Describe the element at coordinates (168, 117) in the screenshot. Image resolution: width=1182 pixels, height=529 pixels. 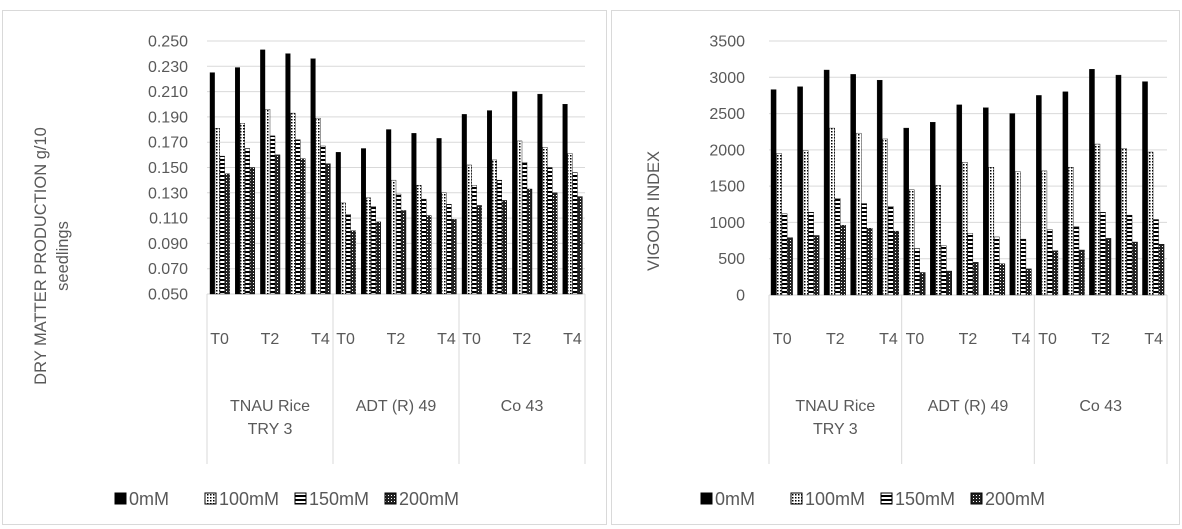
I see `y-tick-label: 0.190` at that location.